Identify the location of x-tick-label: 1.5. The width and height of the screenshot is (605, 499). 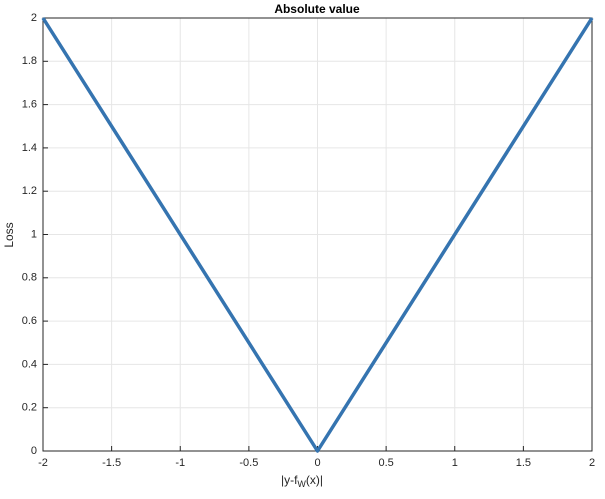
(523, 463).